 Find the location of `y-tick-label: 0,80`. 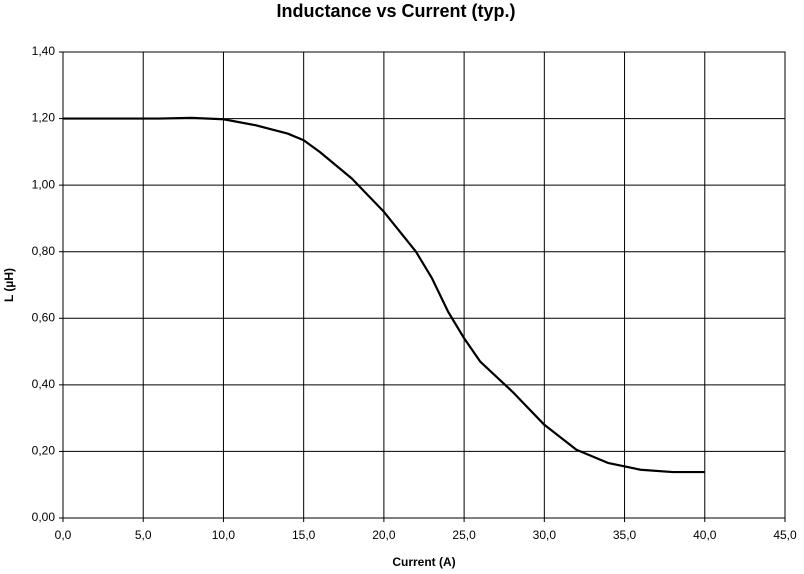

y-tick-label: 0,80 is located at coordinates (44, 251).